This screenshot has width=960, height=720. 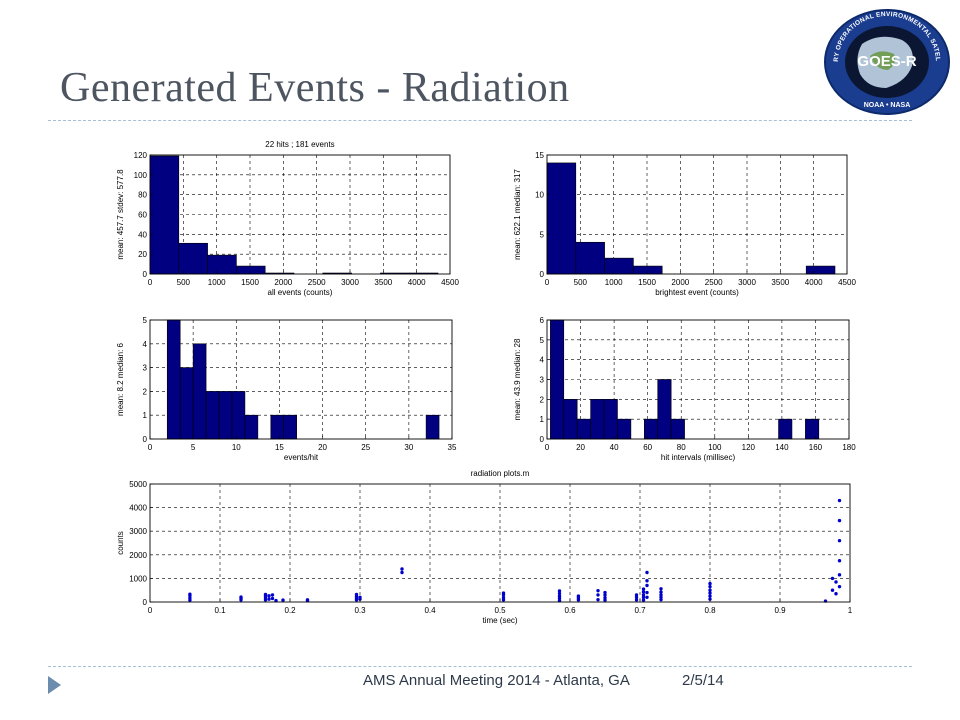 I want to click on x-tick-label: 60, so click(x=647, y=447).